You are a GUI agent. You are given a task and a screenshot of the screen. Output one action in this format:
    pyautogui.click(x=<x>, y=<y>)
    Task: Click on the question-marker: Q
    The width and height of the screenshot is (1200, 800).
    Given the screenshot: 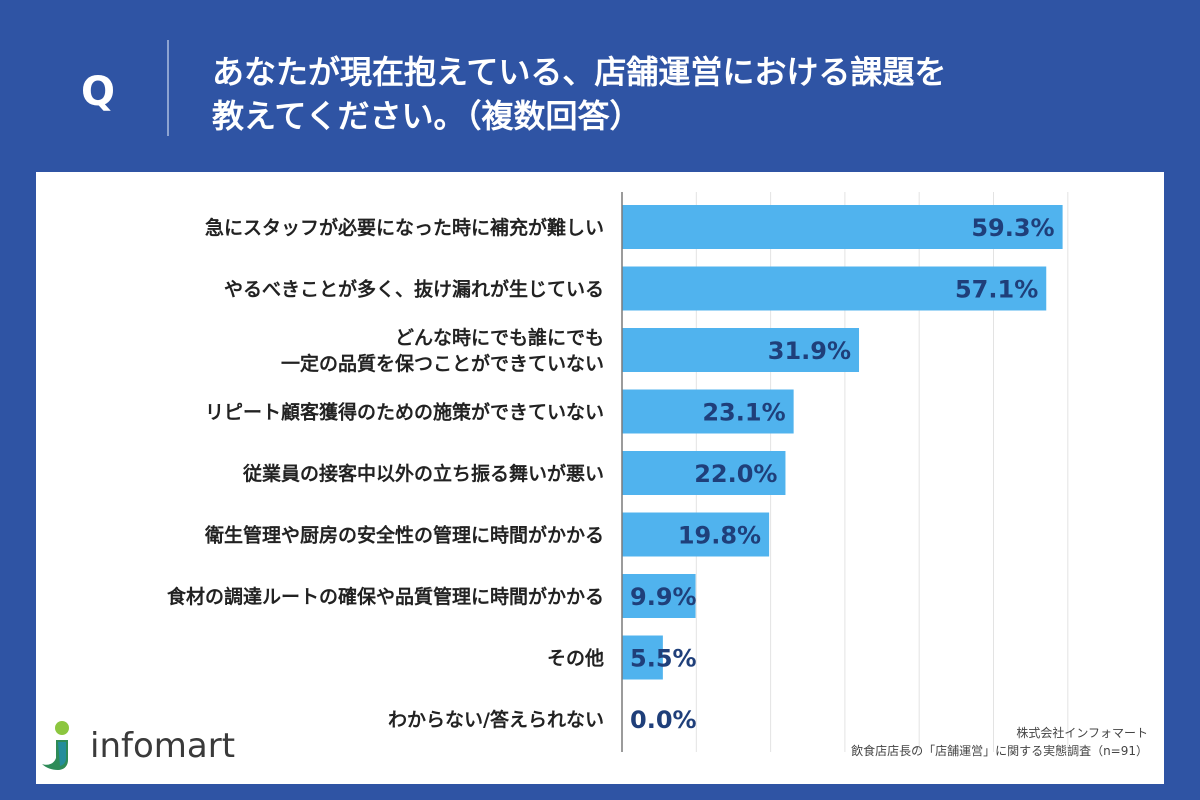 What is the action you would take?
    pyautogui.click(x=97, y=92)
    